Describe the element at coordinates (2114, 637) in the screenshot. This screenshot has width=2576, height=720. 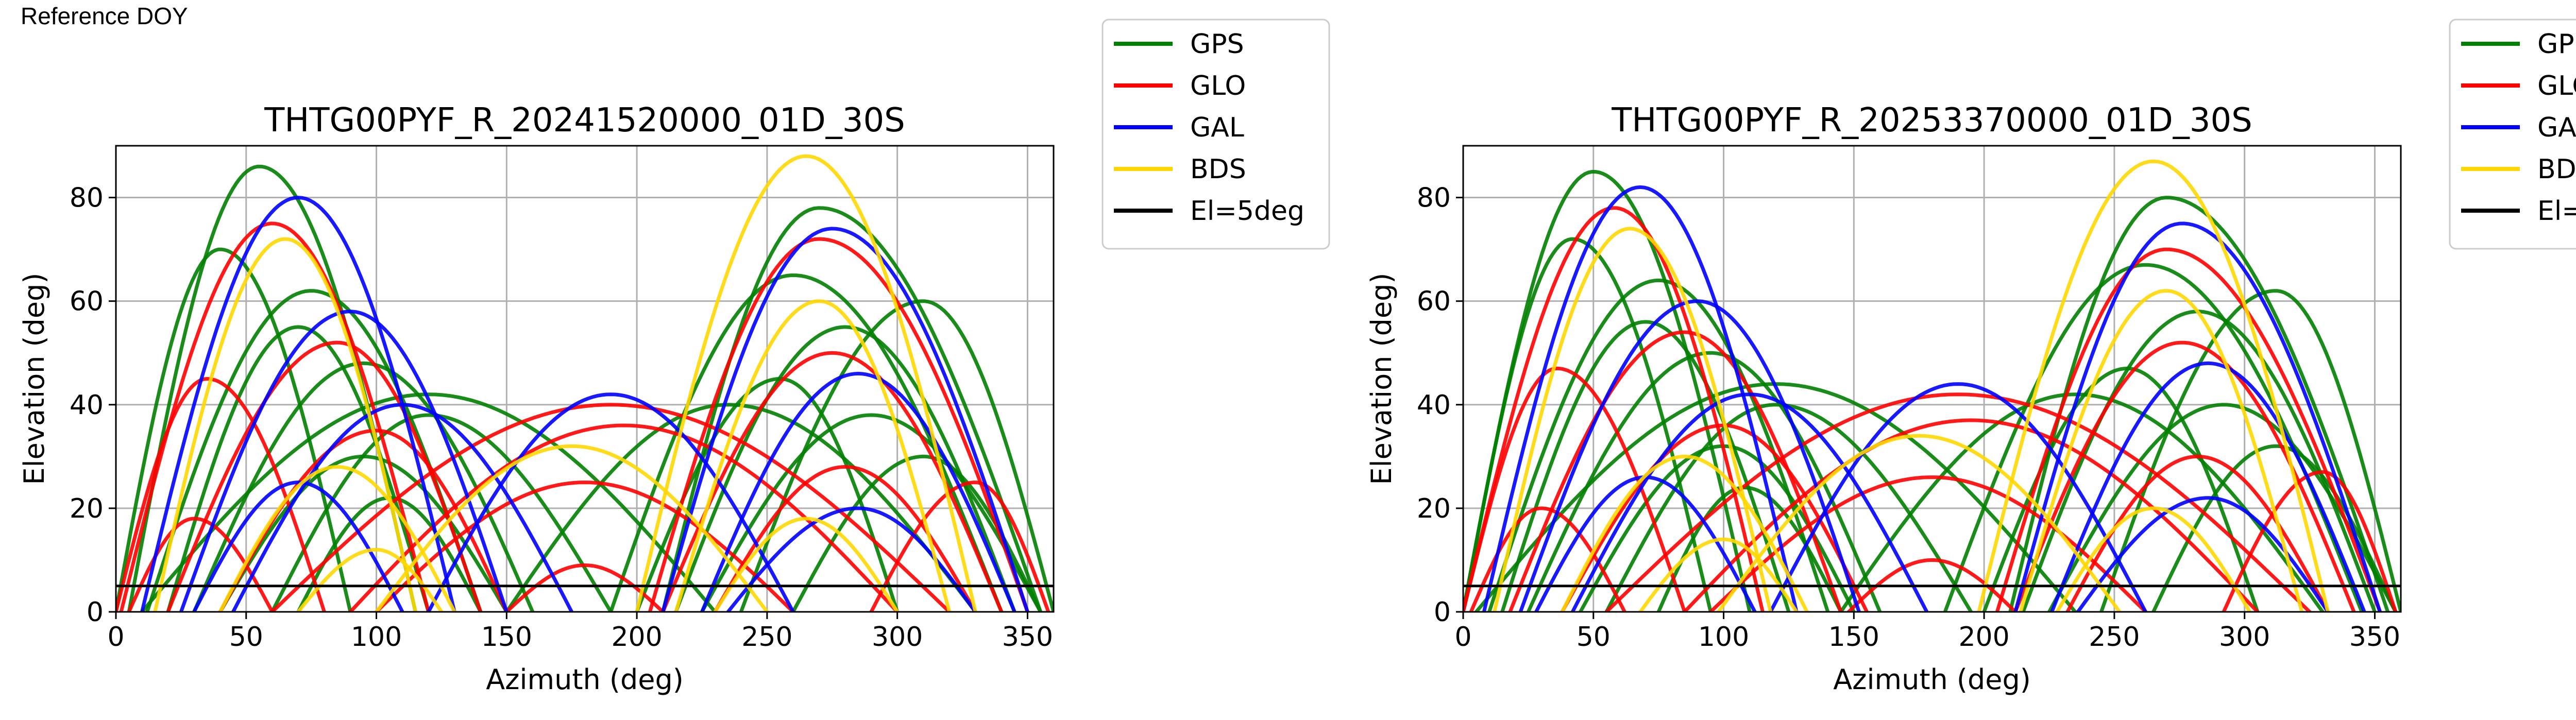
I see `x-tick-label: 250` at that location.